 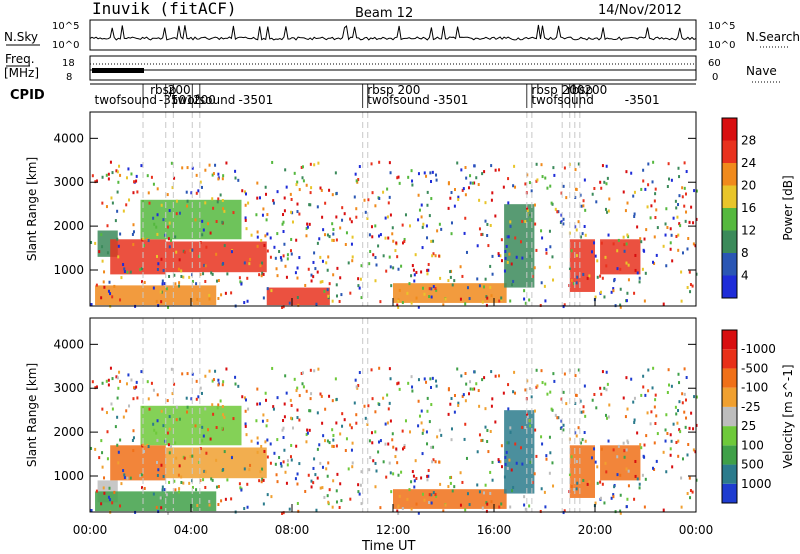 I want to click on colorbar-tick-label: 100, so click(x=752, y=445).